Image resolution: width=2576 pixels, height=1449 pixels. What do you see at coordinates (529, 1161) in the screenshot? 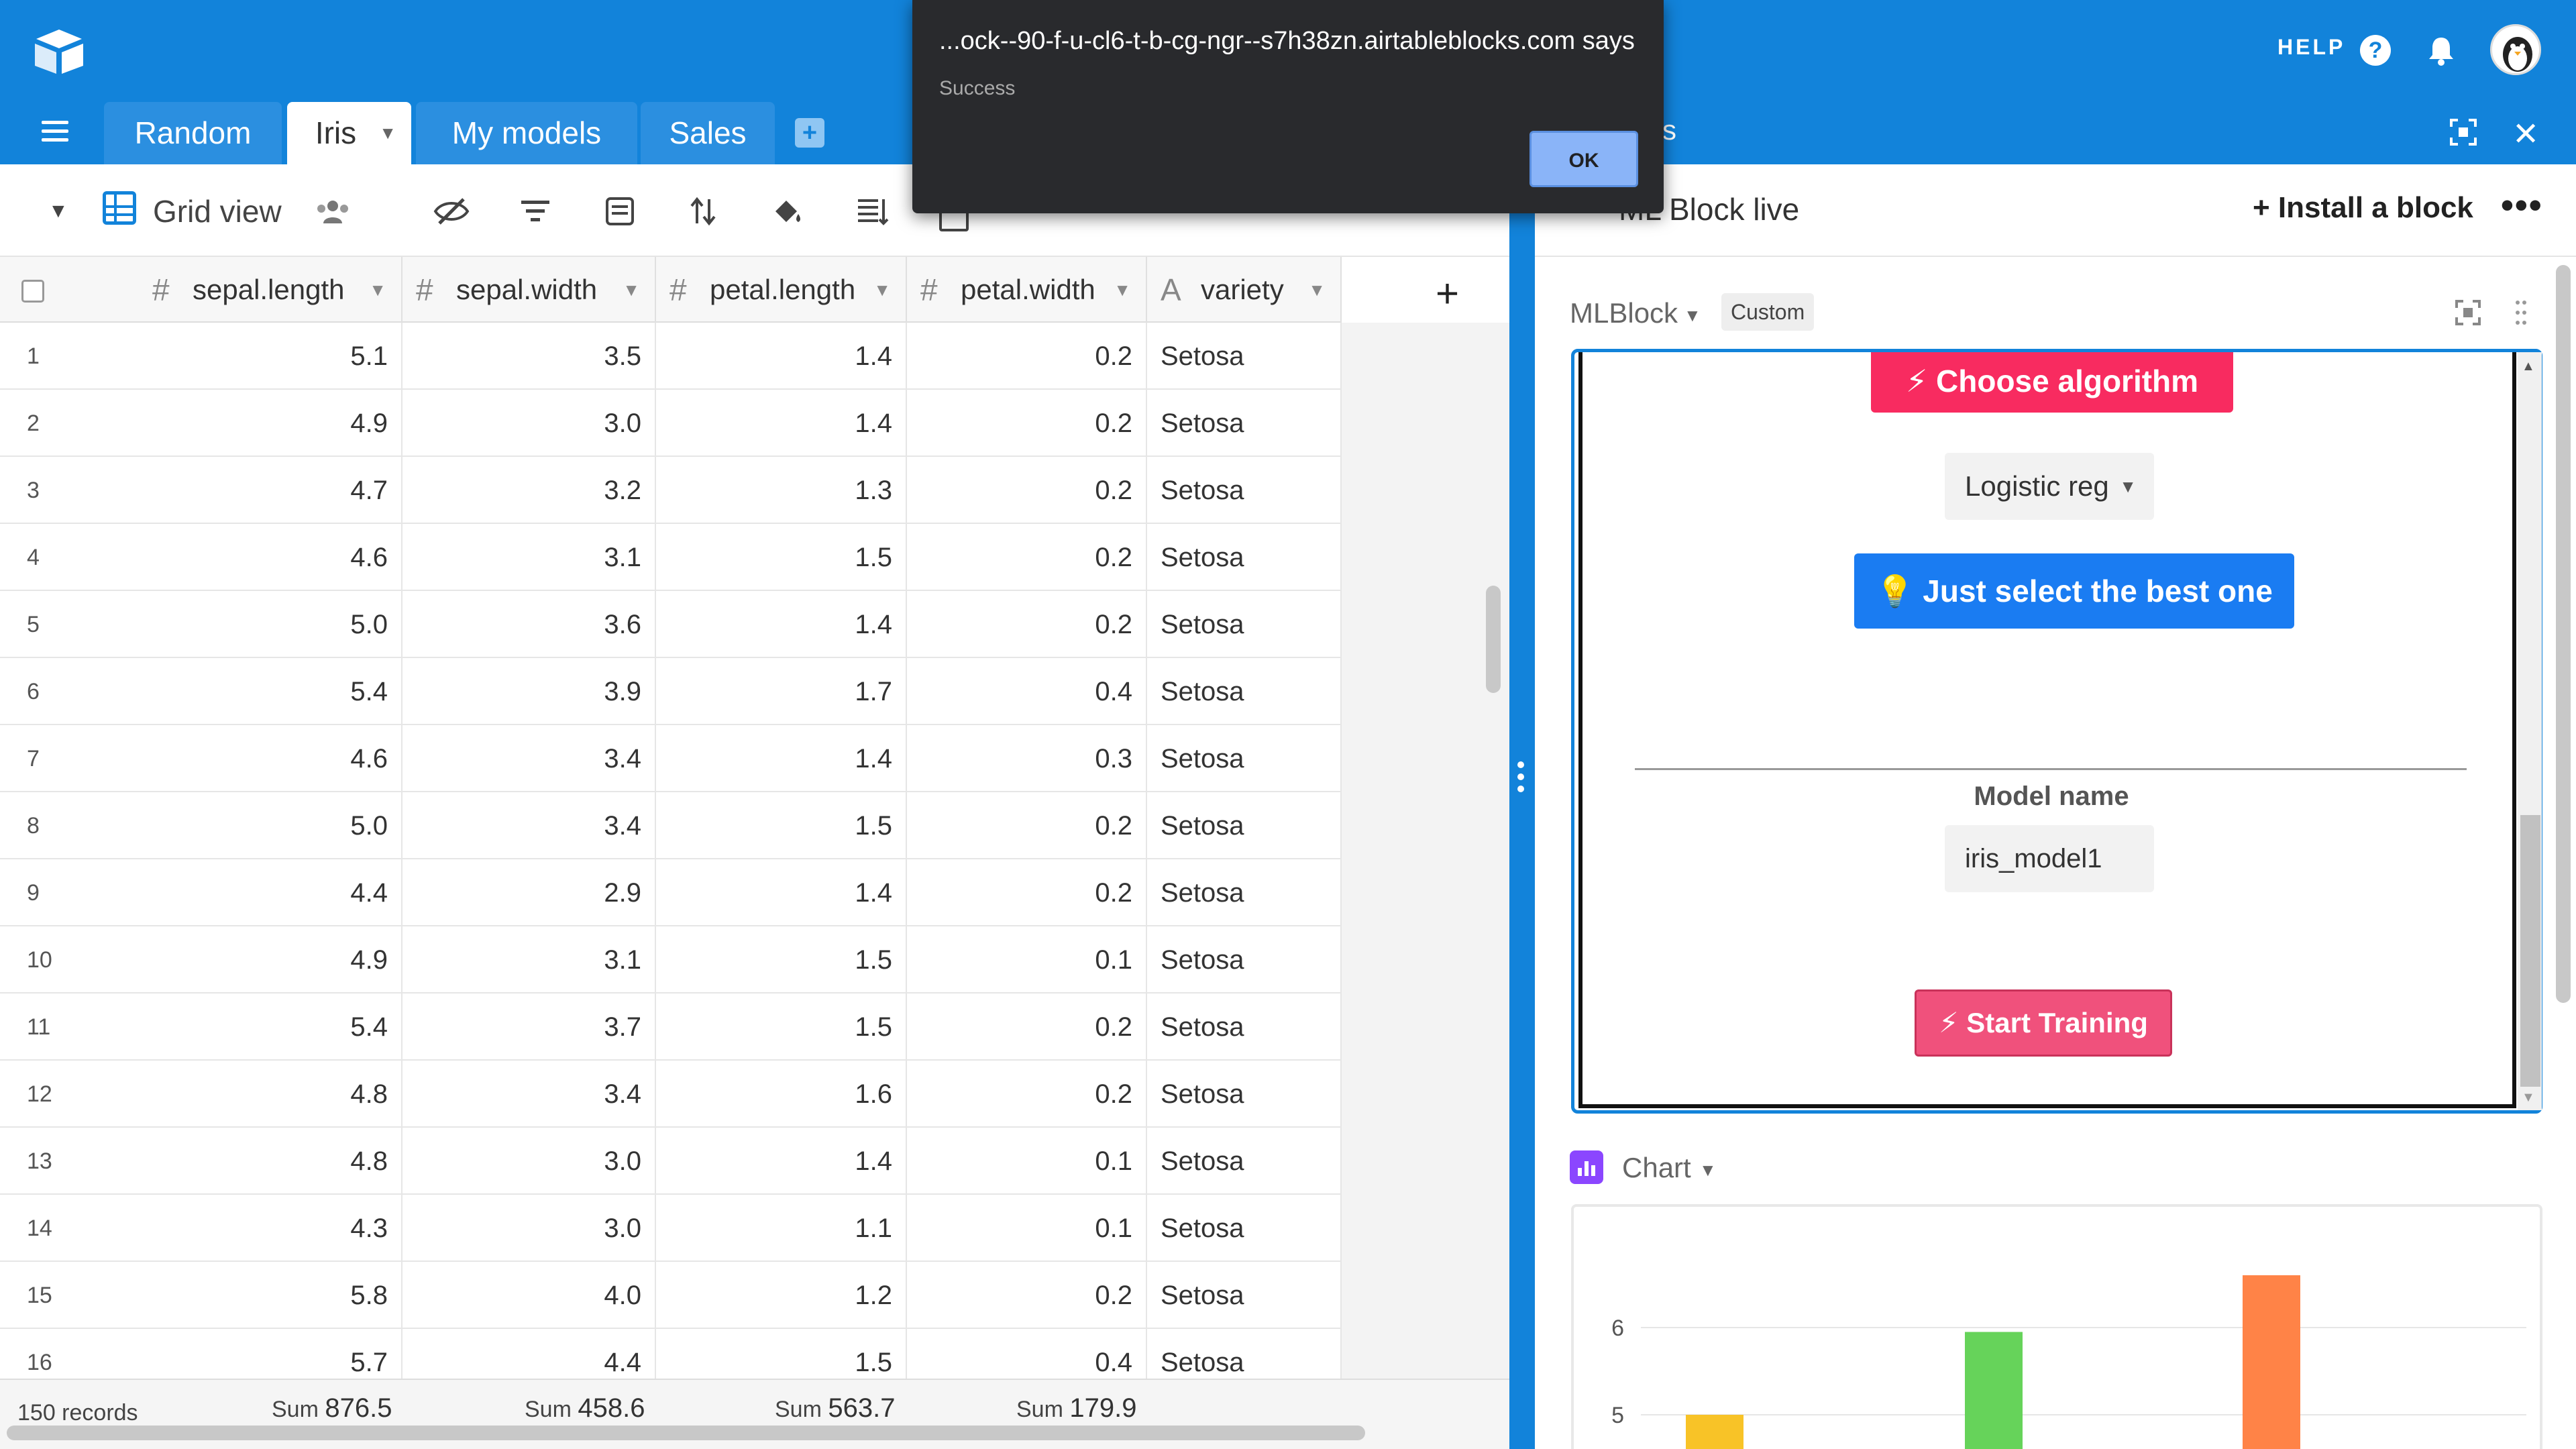
I see `table-cell: 3.0` at bounding box center [529, 1161].